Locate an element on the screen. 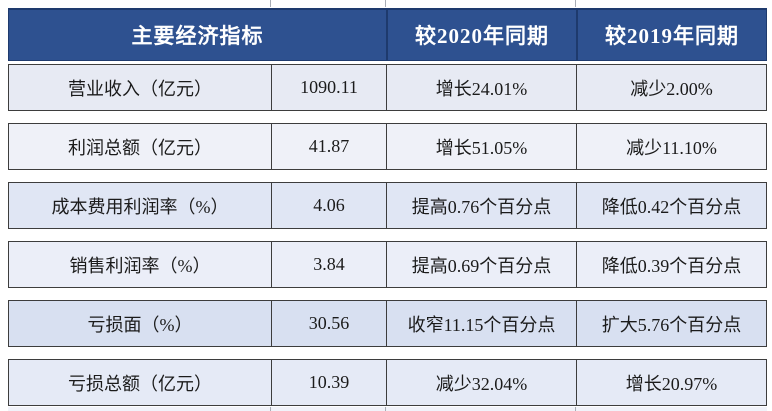  top-edge-strip is located at coordinates (387, 3).